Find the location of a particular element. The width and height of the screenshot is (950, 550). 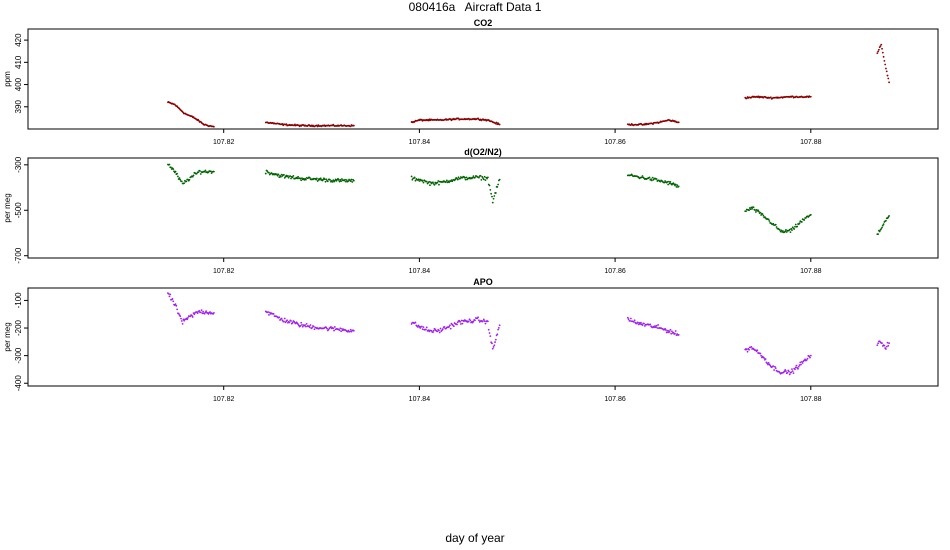

y-axis-label: per meg is located at coordinates (7, 336).